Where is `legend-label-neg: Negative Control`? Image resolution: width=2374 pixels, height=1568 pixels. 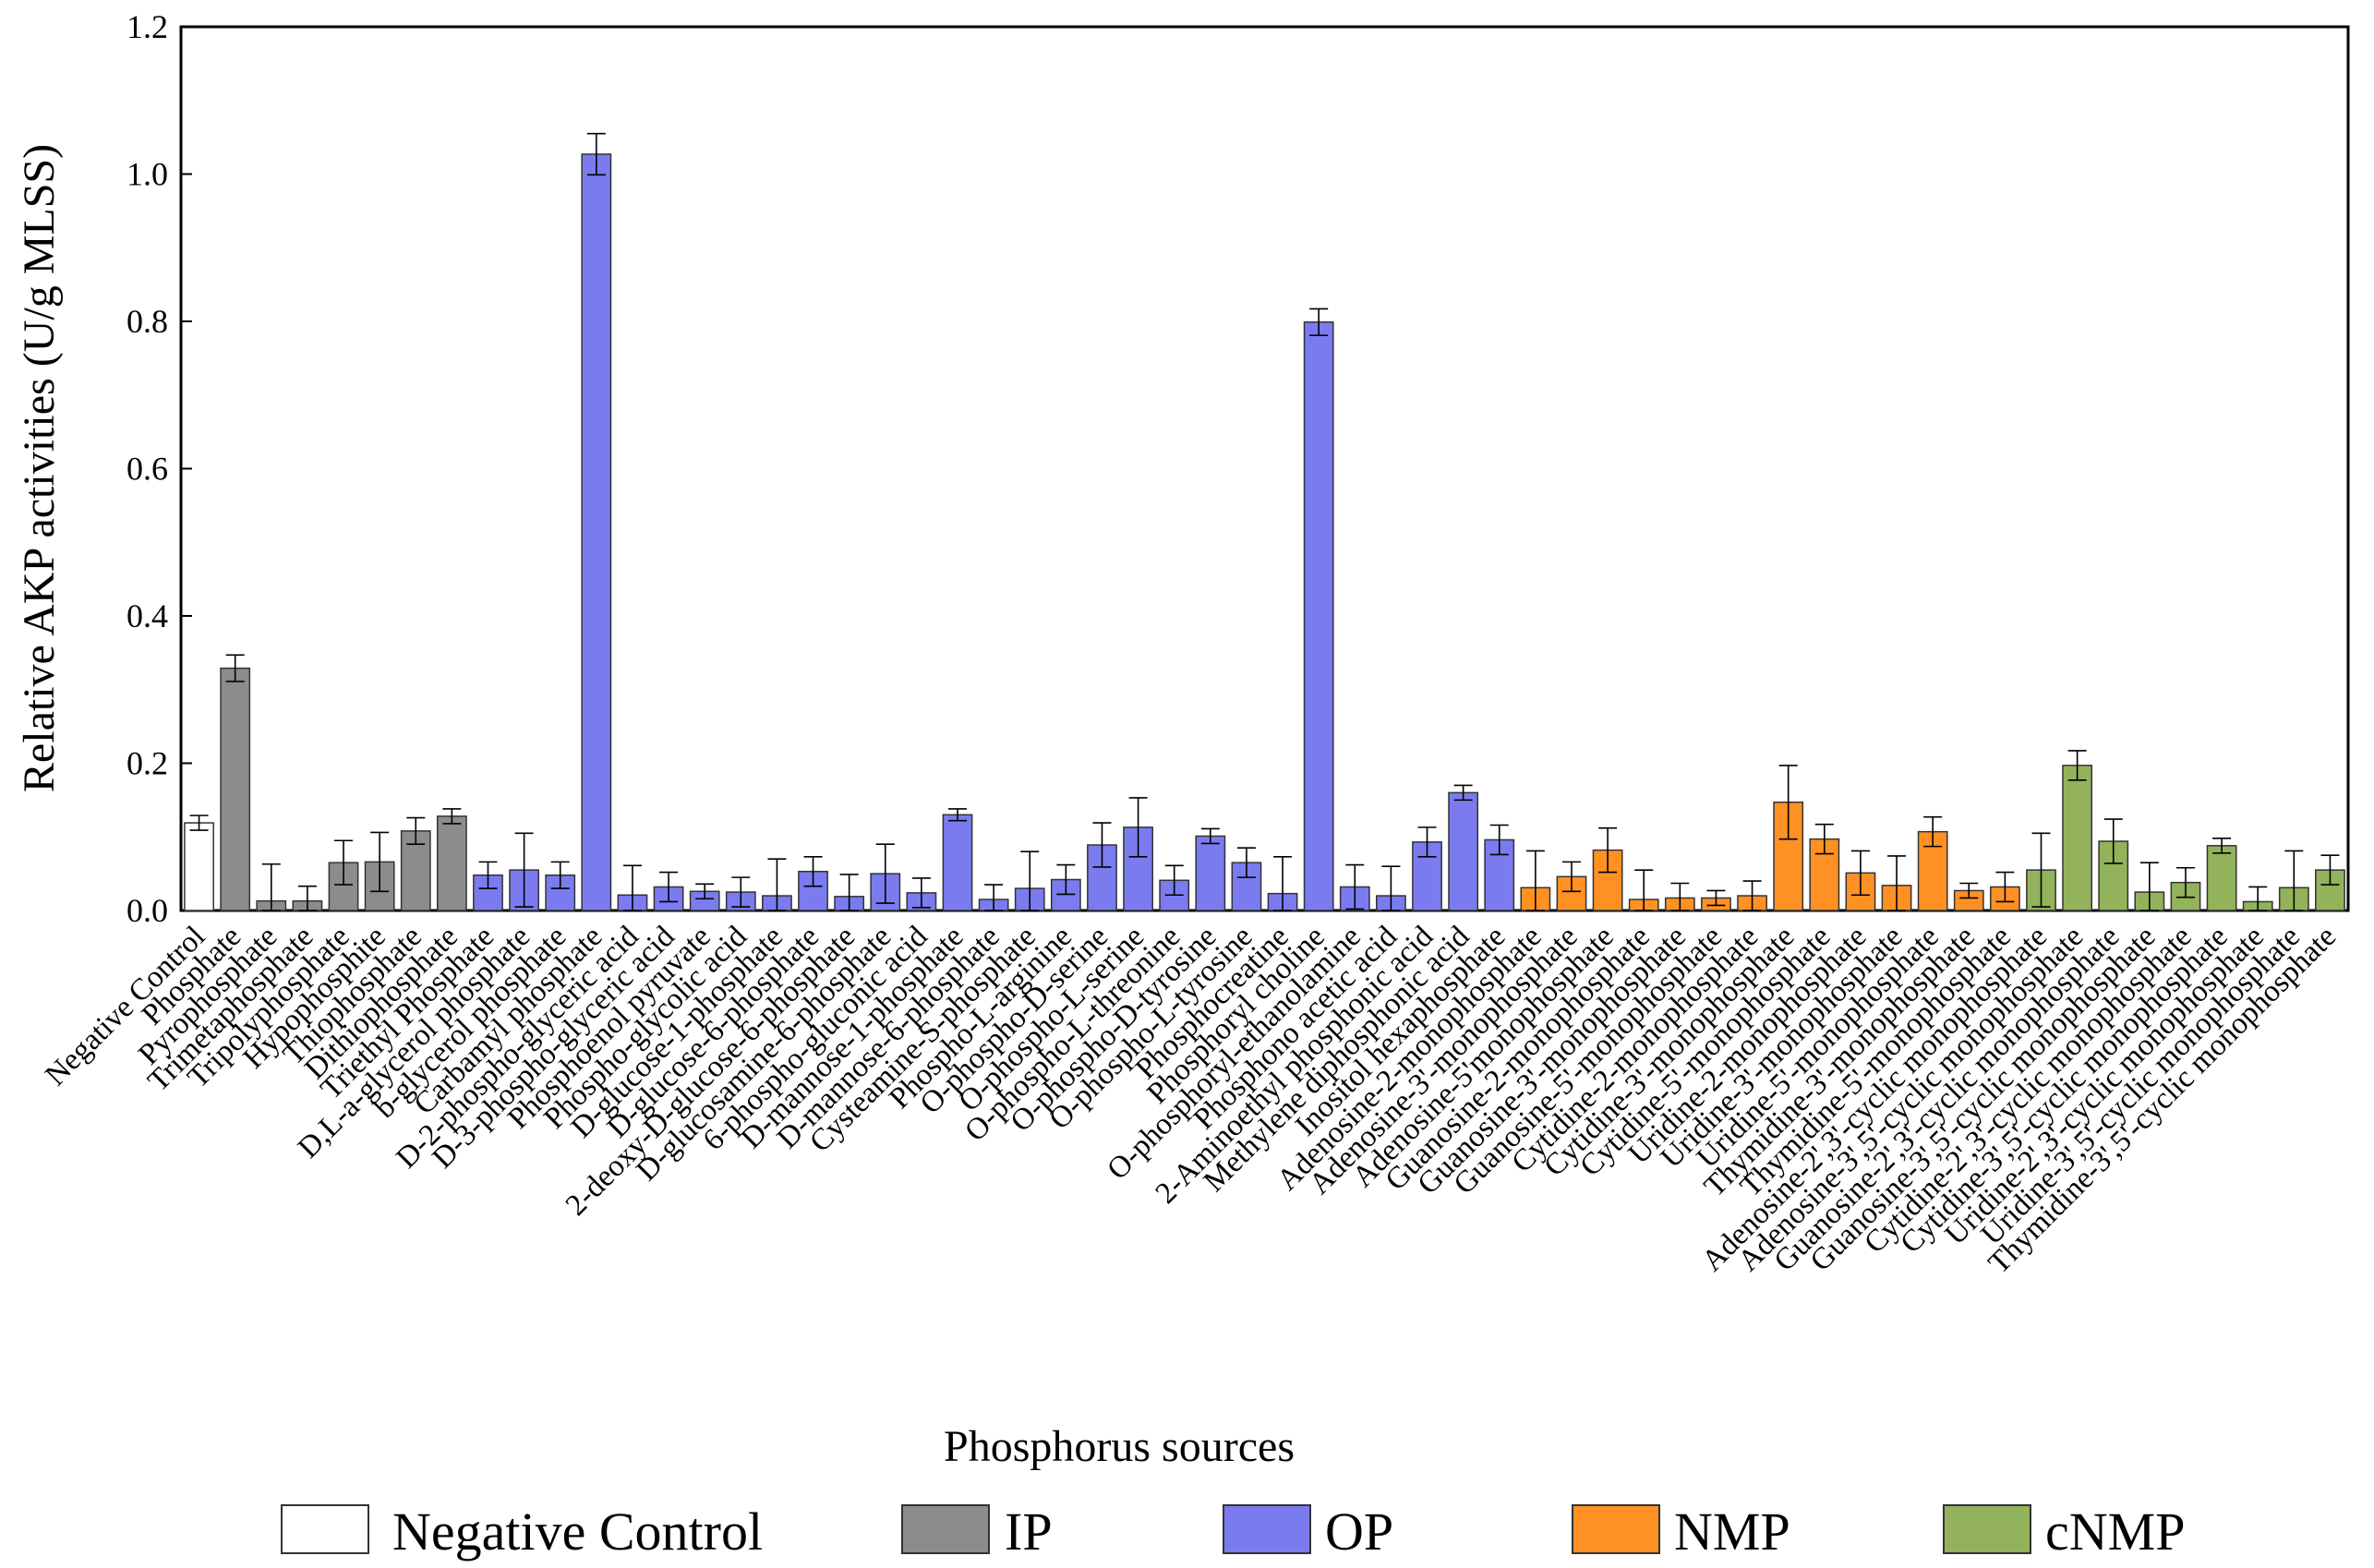
legend-label-neg: Negative Control is located at coordinates (577, 1532).